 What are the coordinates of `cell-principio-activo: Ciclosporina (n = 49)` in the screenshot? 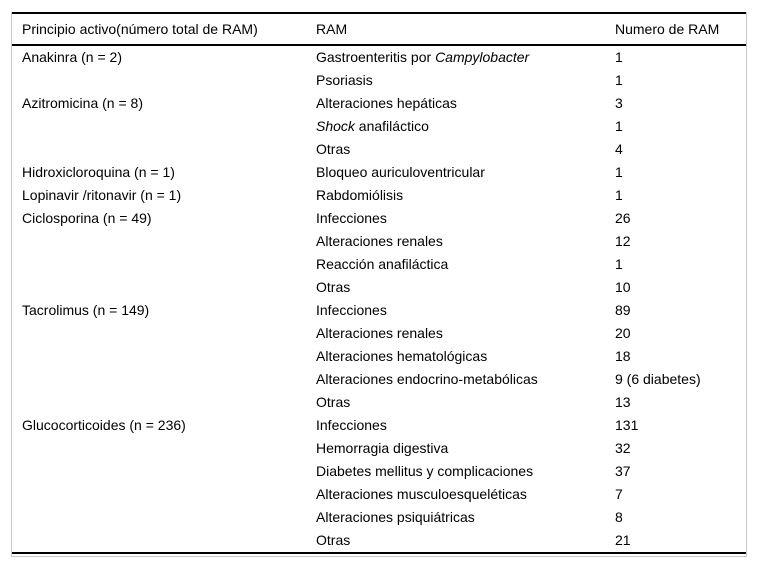 It's located at (87, 218).